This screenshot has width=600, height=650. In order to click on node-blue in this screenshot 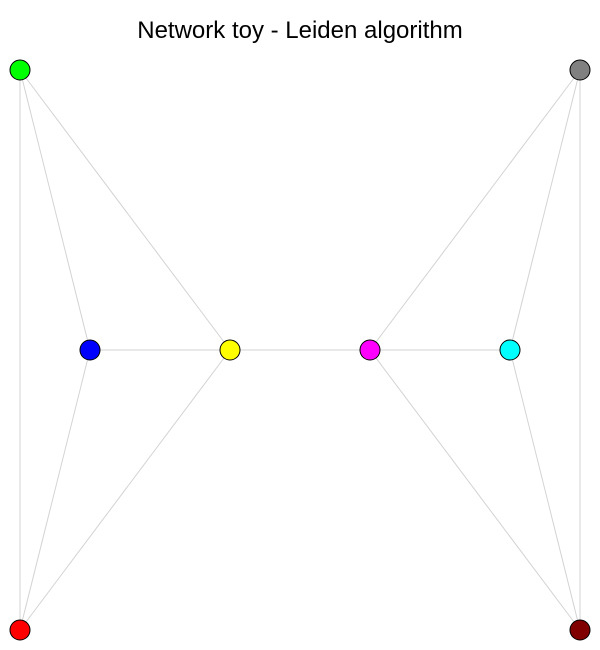, I will do `click(90, 350)`.